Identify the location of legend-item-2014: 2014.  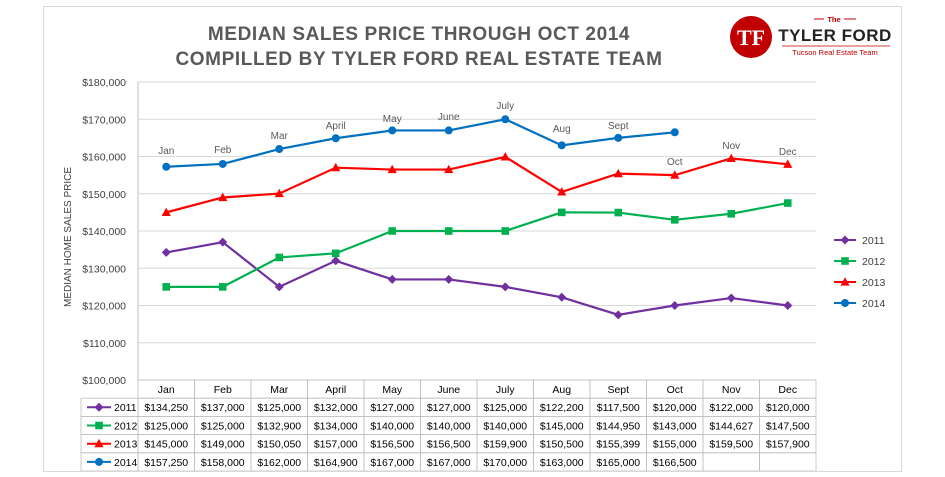
(860, 304).